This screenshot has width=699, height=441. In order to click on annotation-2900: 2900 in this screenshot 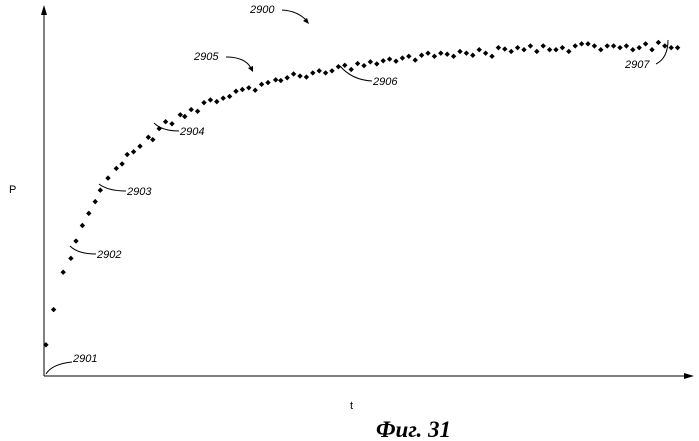, I will do `click(262, 10)`.